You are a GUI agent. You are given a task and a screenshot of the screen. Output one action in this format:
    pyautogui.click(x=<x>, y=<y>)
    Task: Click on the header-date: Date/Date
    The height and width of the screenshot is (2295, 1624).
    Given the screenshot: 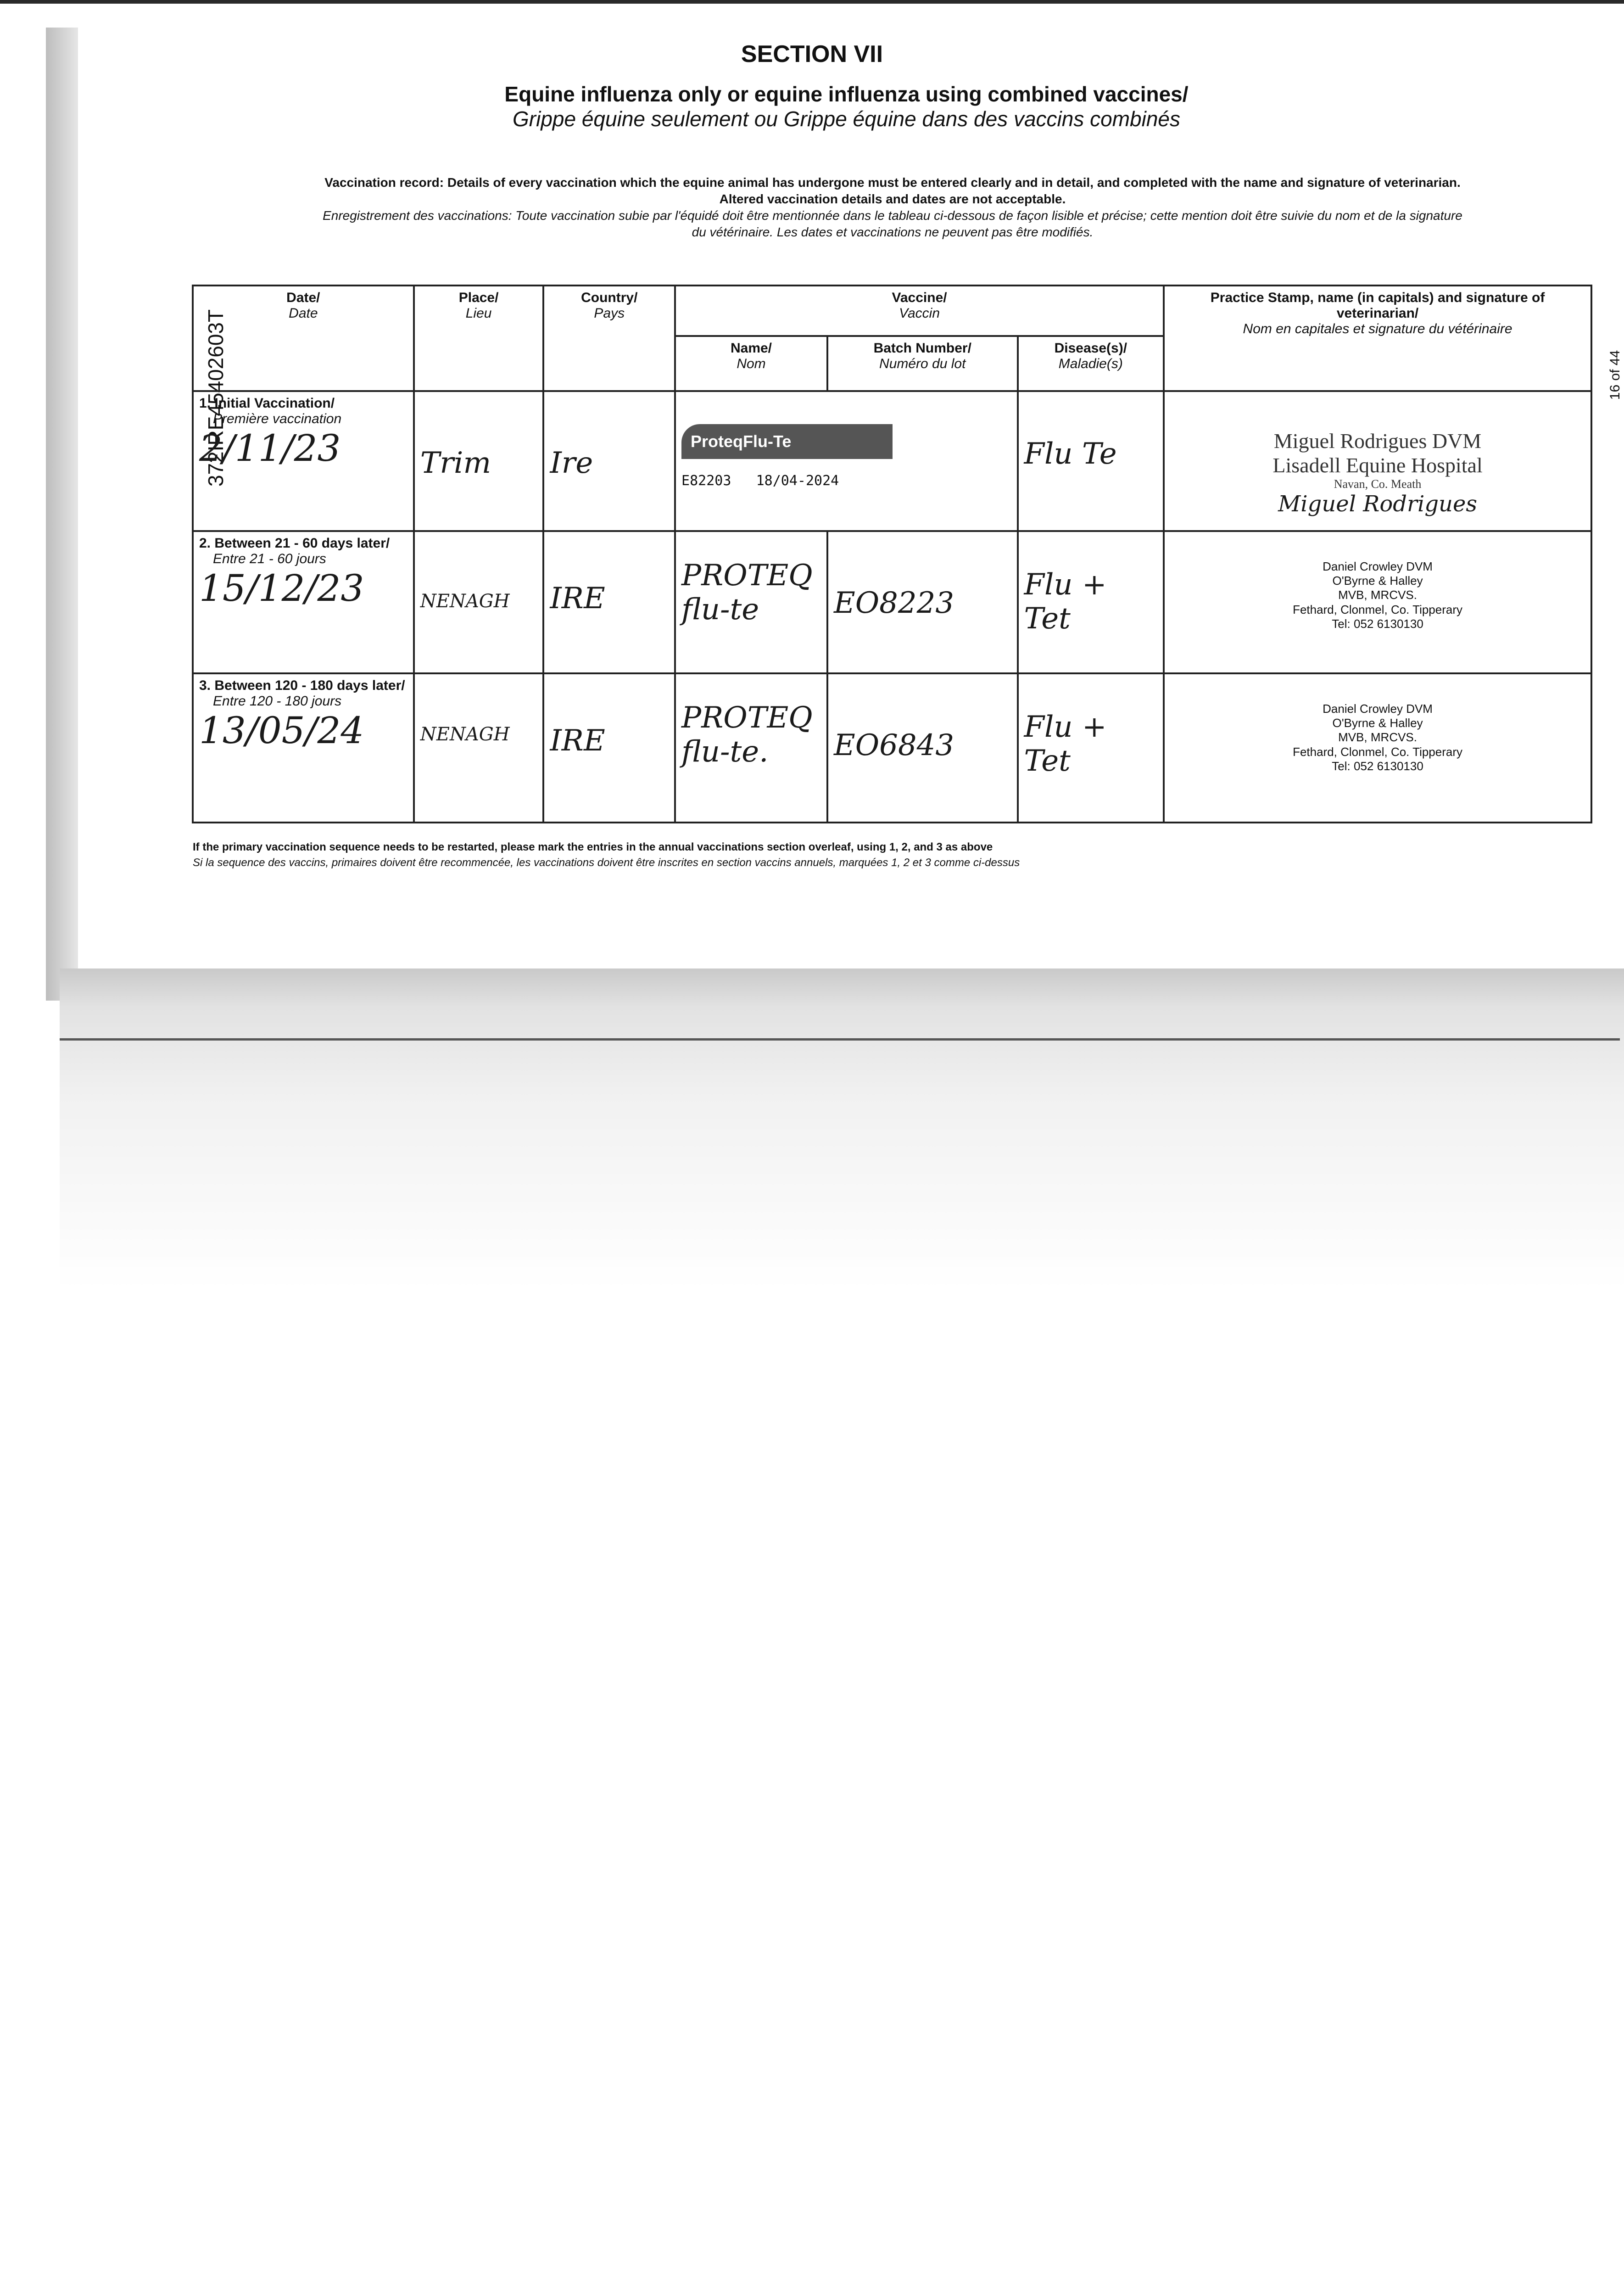 What is the action you would take?
    pyautogui.click(x=303, y=338)
    